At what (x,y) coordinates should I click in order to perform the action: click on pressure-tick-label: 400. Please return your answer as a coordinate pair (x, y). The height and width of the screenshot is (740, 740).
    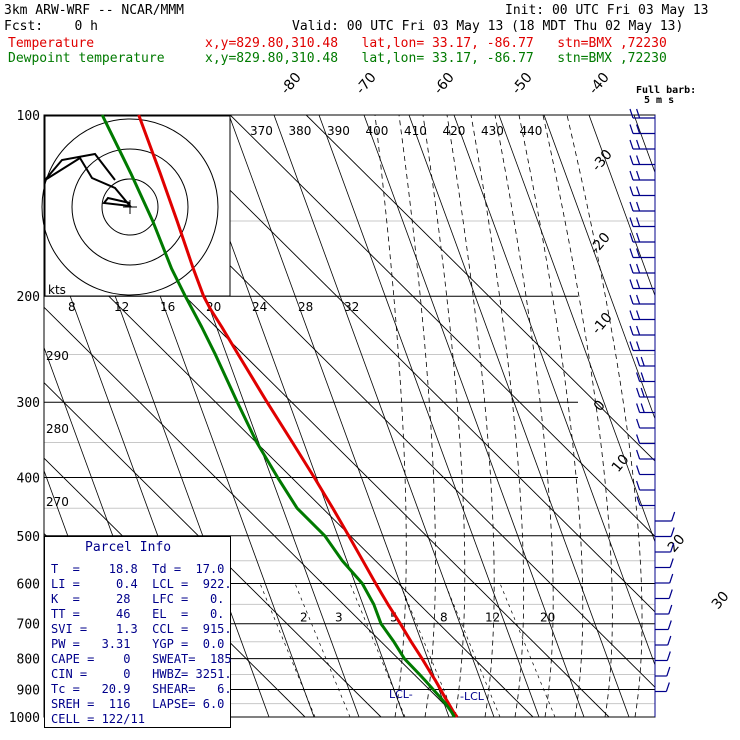
    Looking at the image, I should click on (28, 478).